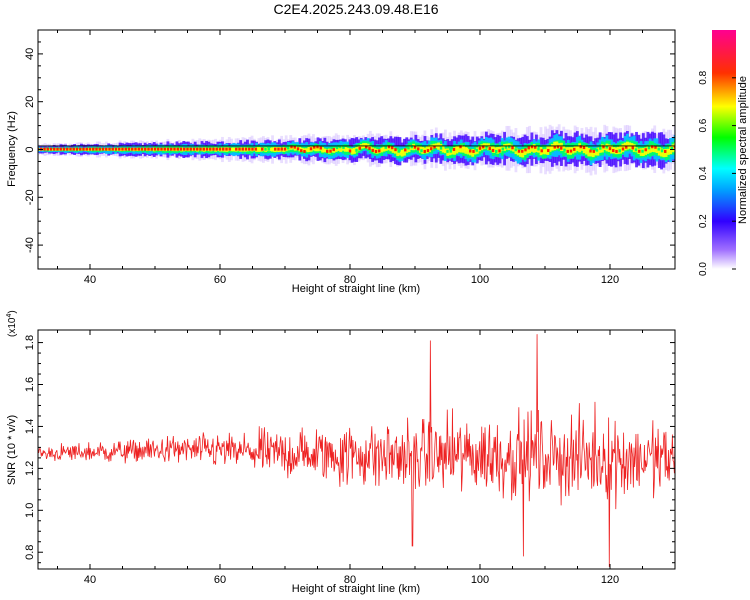 This screenshot has height=600, width=750. Describe the element at coordinates (480, 580) in the screenshot. I see `x-tick-label: 100` at that location.